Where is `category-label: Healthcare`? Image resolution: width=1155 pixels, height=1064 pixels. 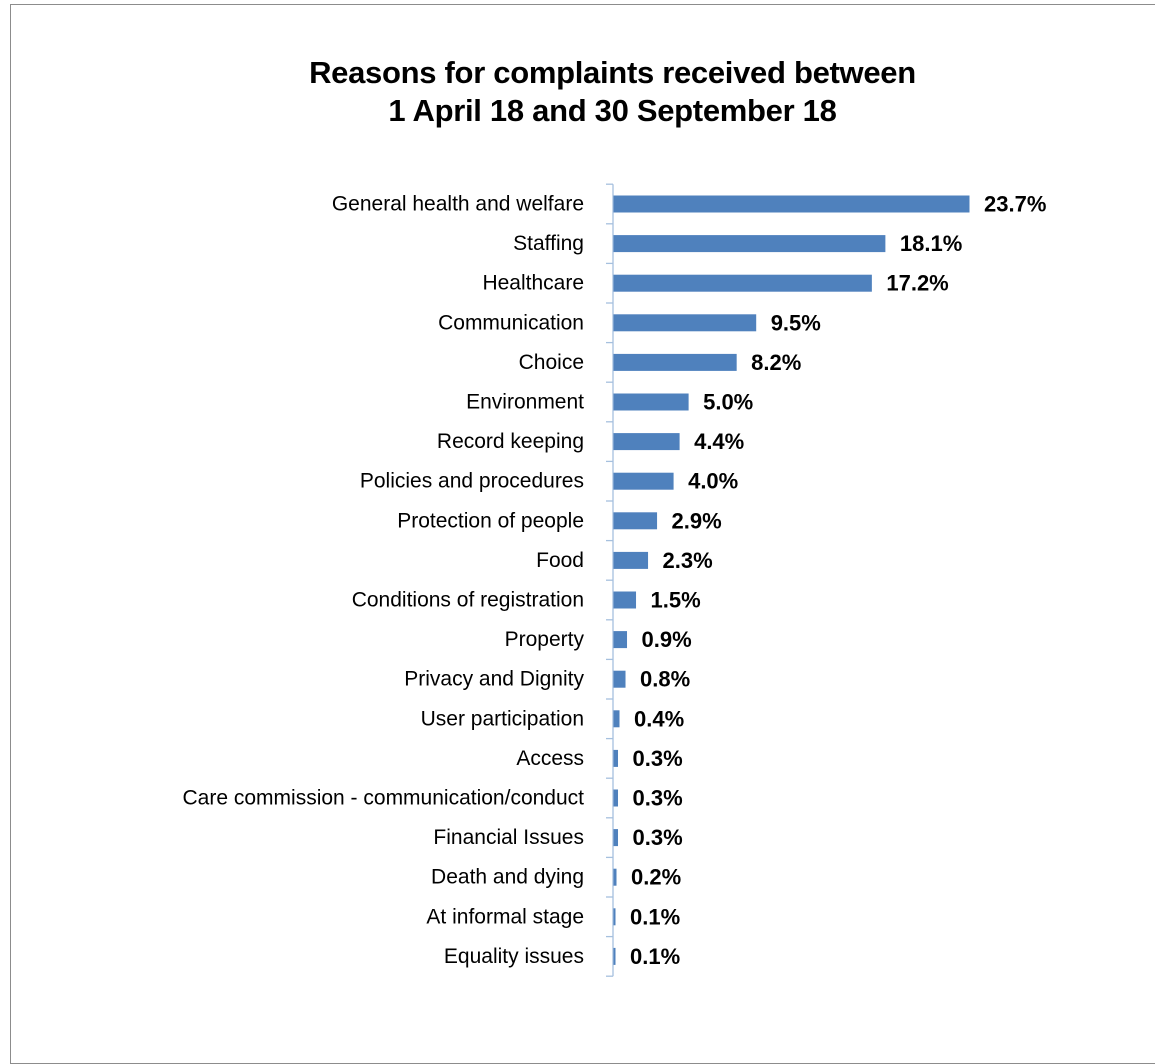 category-label: Healthcare is located at coordinates (533, 283).